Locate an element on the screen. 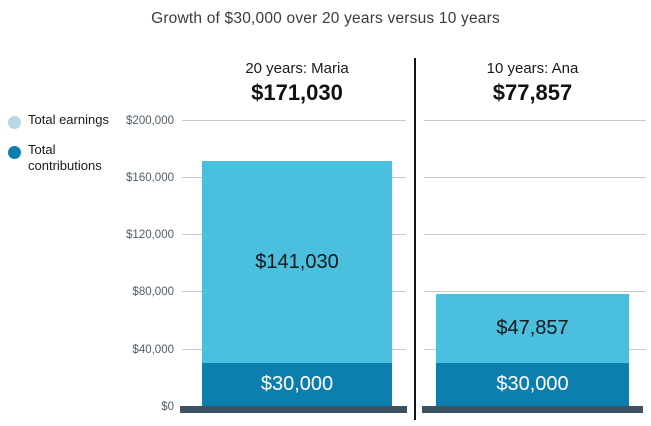 The height and width of the screenshot is (426, 651). legend-item-earnings: Total earnings is located at coordinates (60, 120).